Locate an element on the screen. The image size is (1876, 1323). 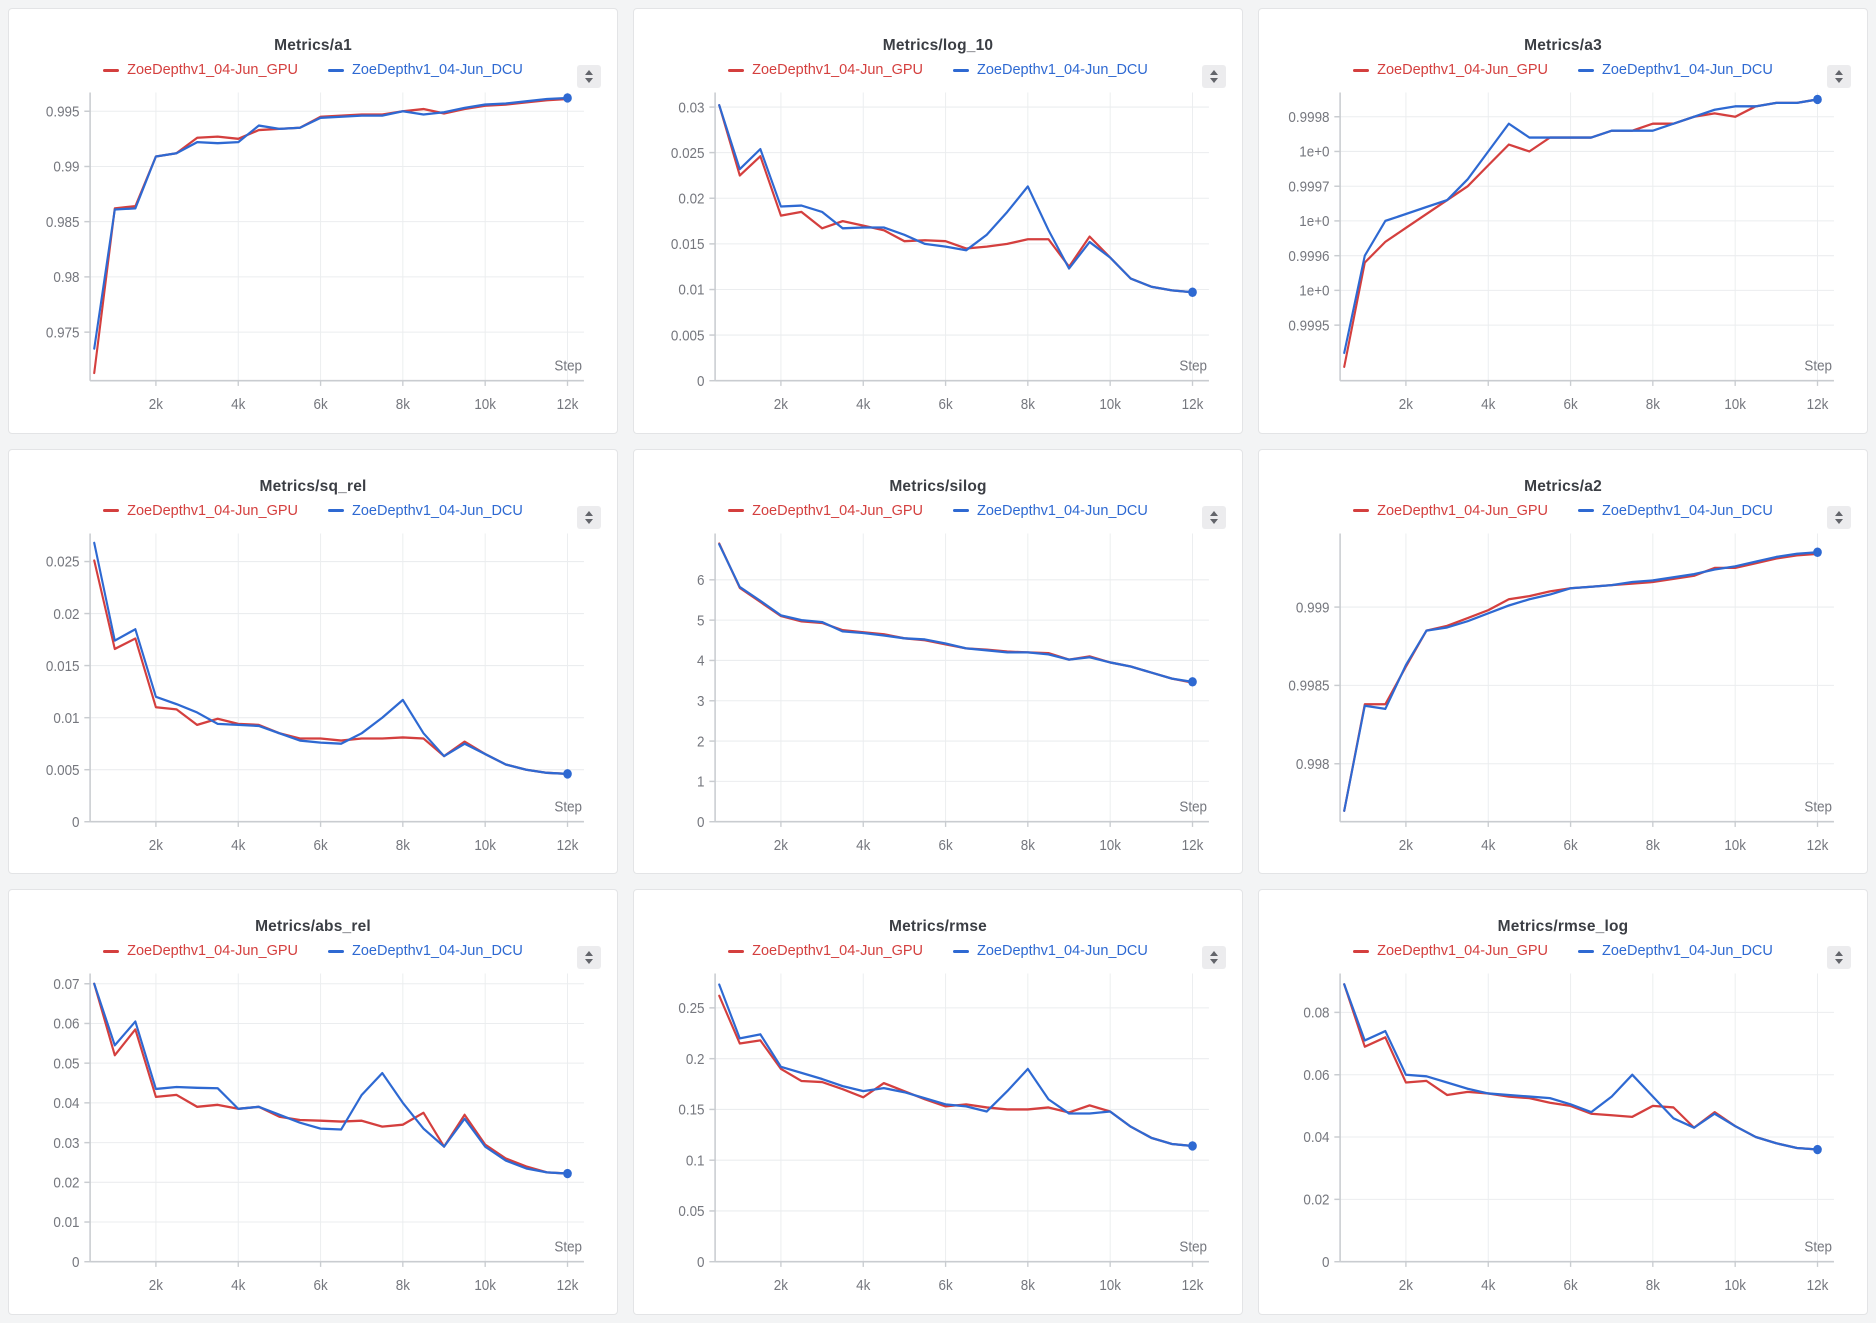
svg-text: 0.04 is located at coordinates (66, 1103).